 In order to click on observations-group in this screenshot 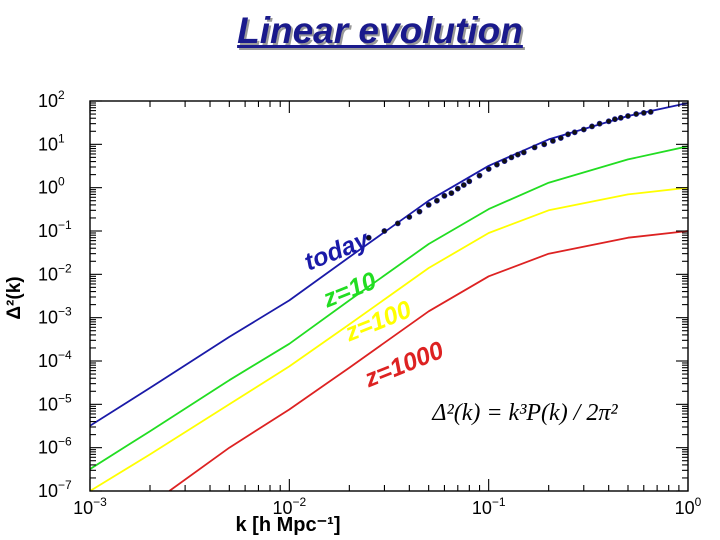, I will do `click(509, 175)`.